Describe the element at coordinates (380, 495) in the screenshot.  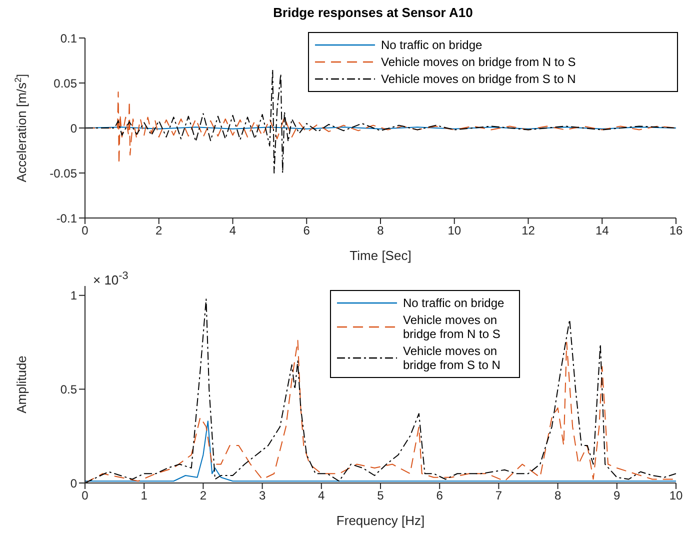
I see `x-tick-label: 5` at that location.